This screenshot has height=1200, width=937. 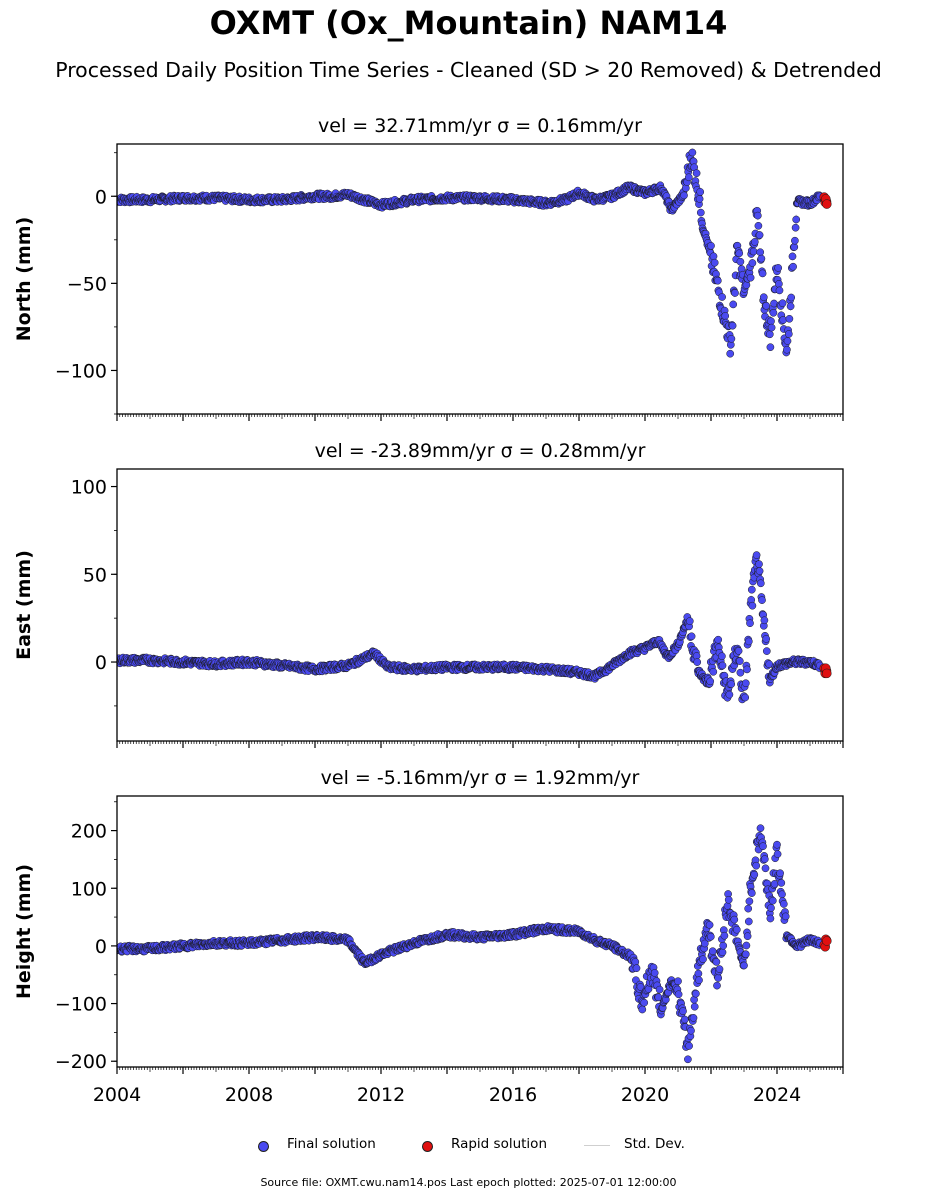 I want to click on y-tick-label: 50, so click(x=95, y=575).